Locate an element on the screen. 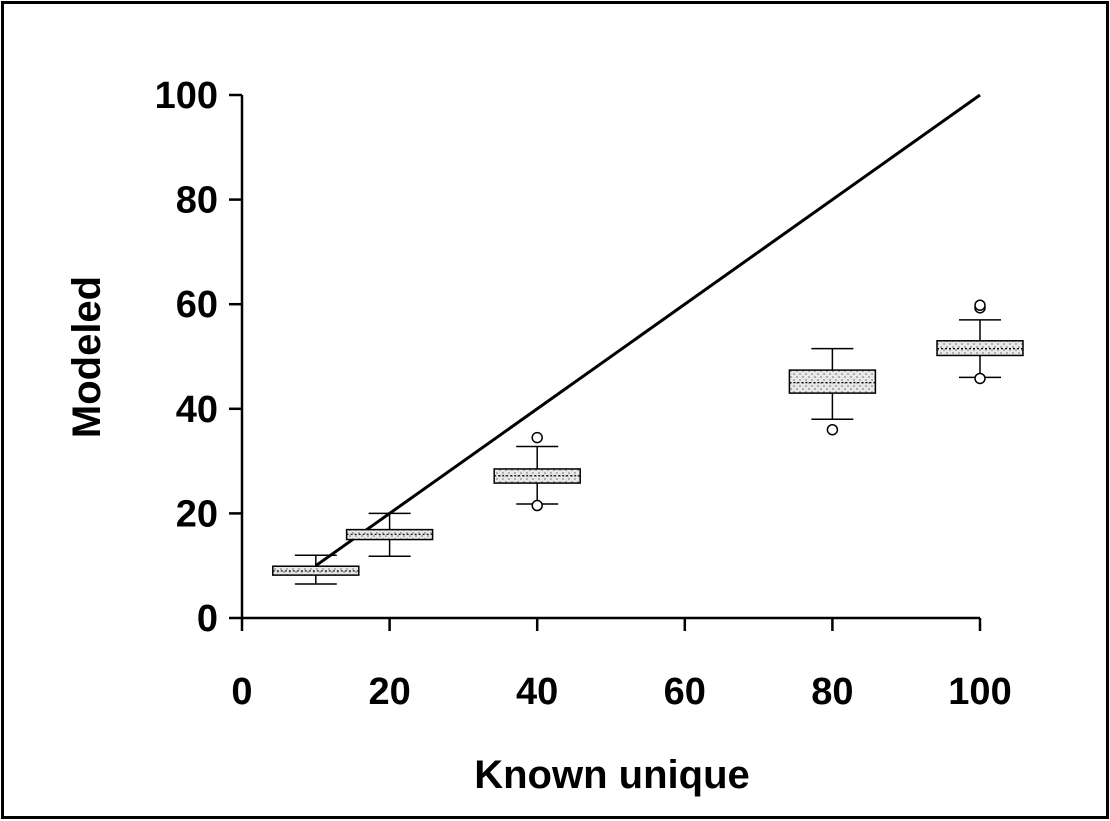 This screenshot has width=1110, height=821. y-axis-title: Modeled is located at coordinates (87, 357).